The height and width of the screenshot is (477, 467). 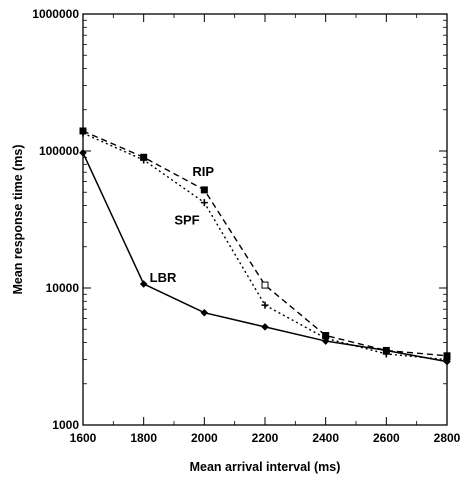 I want to click on y-tick-label: 100000, so click(x=59, y=151).